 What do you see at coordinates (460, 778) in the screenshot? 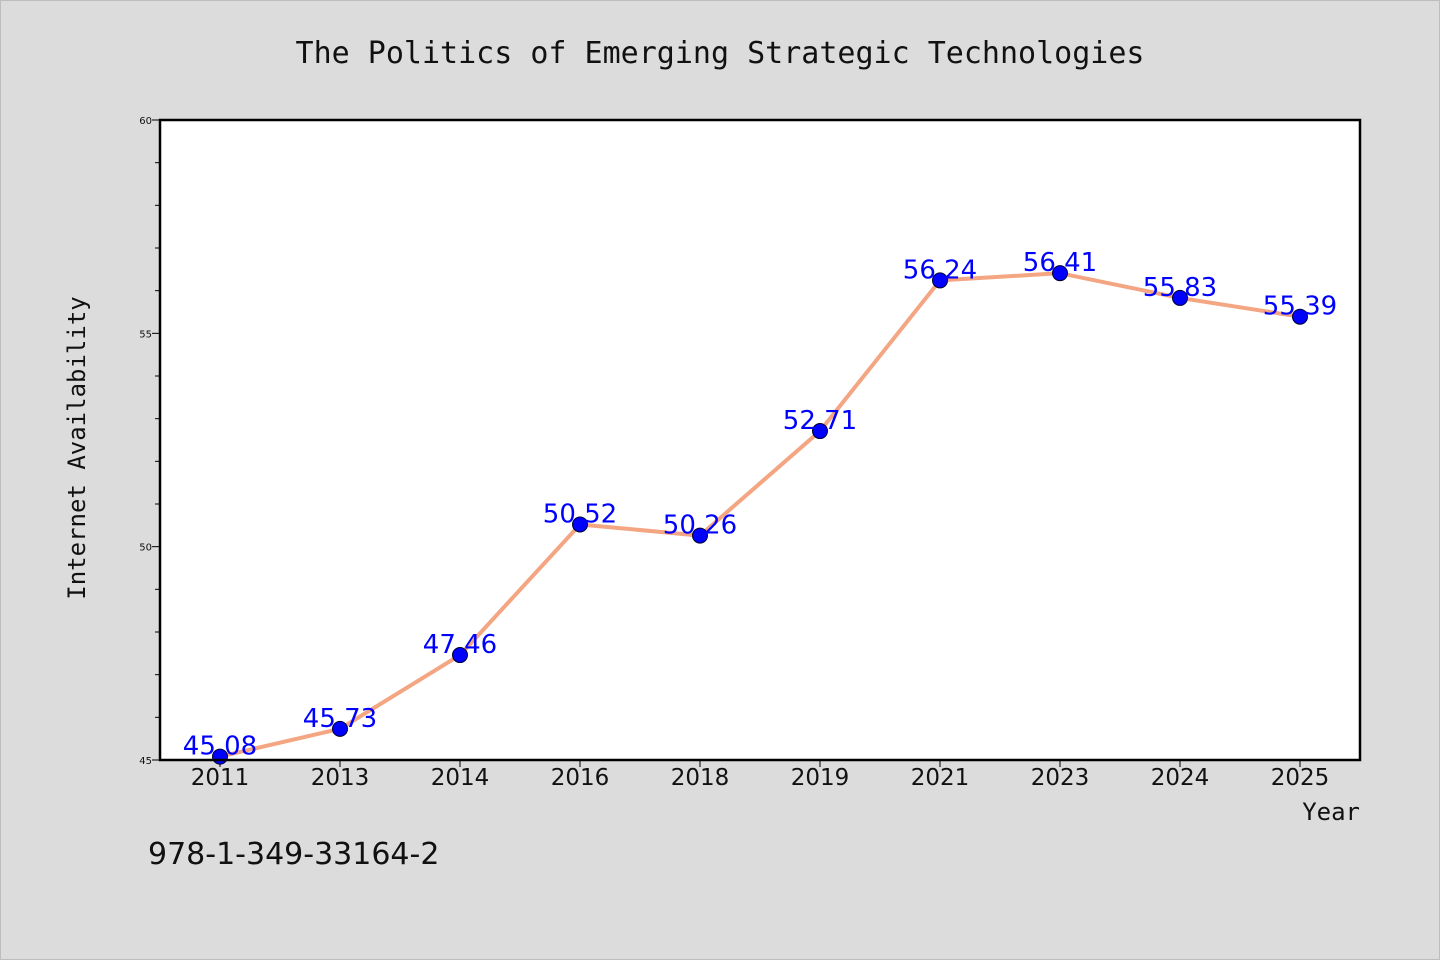
I see `x-tick-label: 2014` at bounding box center [460, 778].